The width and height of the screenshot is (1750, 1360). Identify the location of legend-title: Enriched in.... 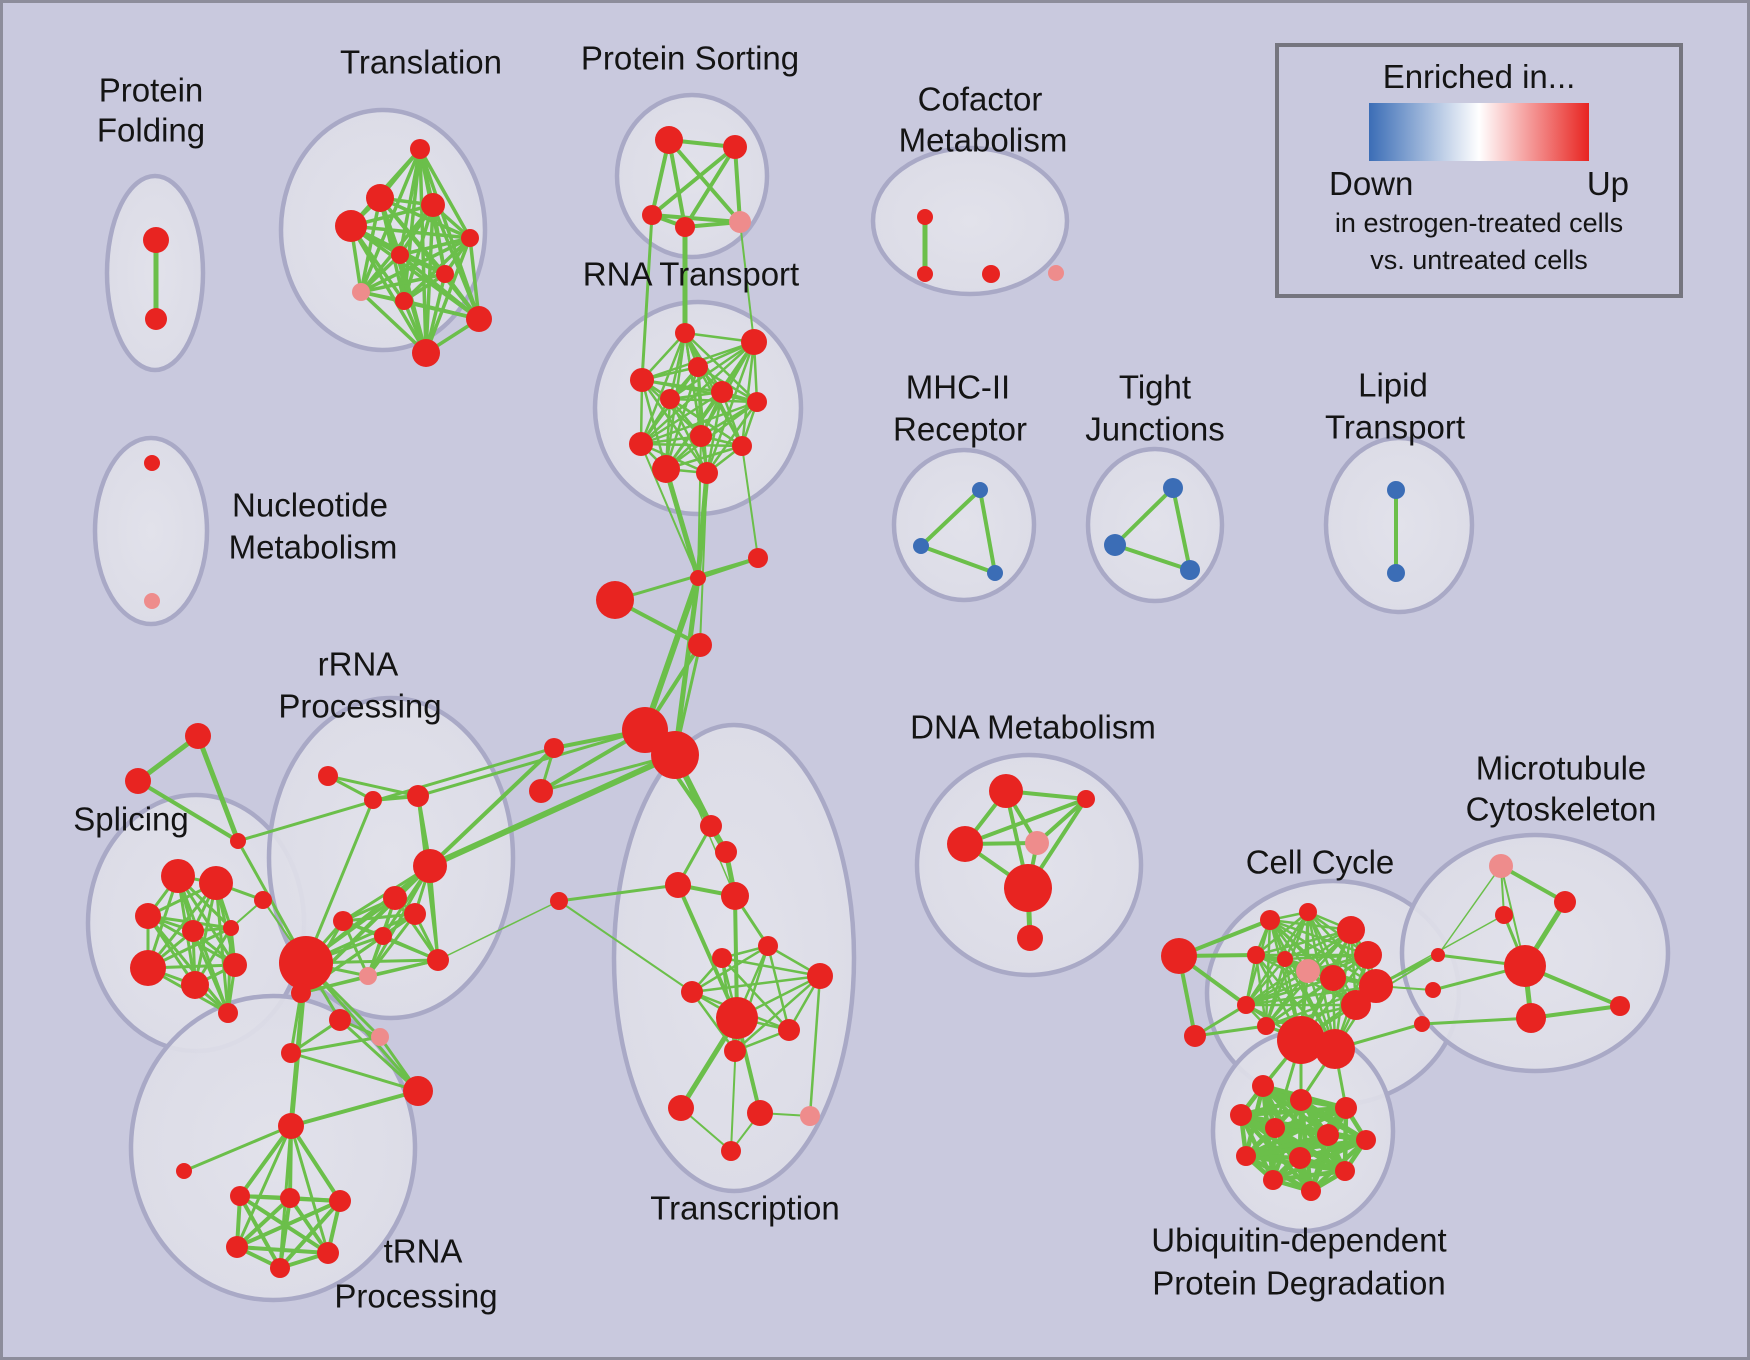
(1479, 76).